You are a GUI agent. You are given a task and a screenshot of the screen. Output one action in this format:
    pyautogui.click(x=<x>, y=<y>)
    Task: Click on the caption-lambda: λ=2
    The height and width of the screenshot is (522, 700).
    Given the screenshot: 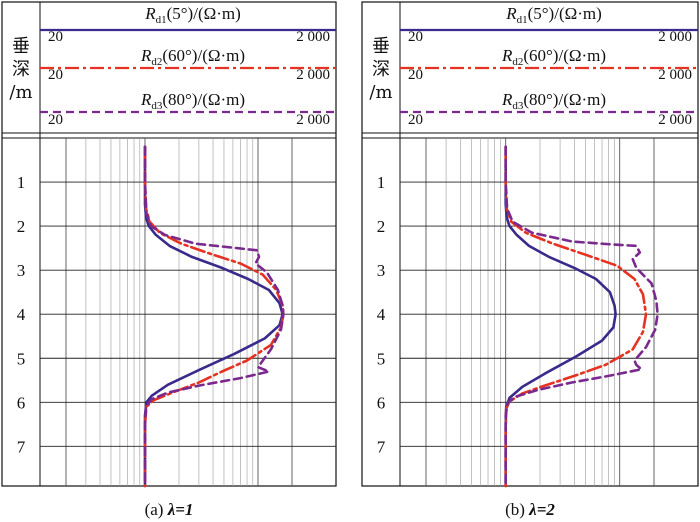 What is the action you would take?
    pyautogui.click(x=541, y=509)
    